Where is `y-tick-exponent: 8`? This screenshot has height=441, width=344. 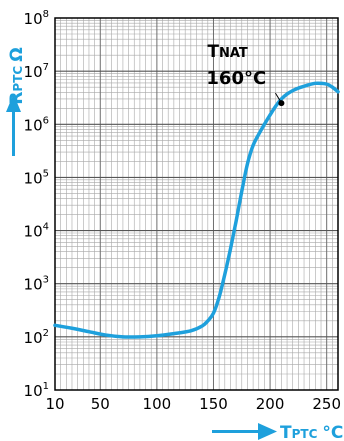
y-tick-exponent: 8 is located at coordinates (46, 14).